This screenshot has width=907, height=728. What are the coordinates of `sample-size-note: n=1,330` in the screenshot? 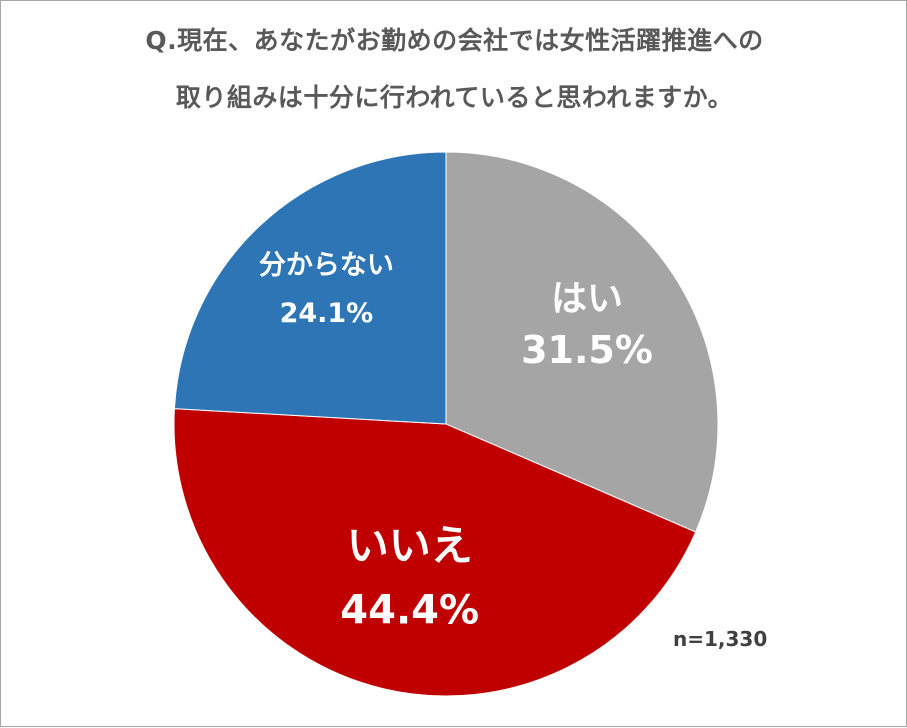 It's located at (720, 639).